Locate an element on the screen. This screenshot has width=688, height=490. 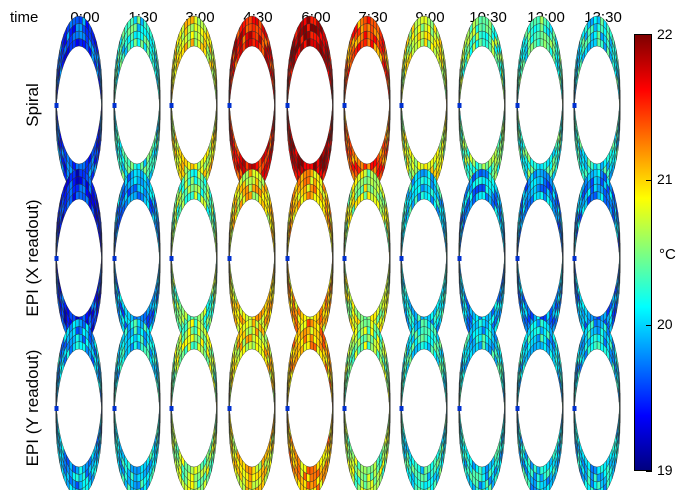
colorbar-tick-label: 20 is located at coordinates (665, 324).